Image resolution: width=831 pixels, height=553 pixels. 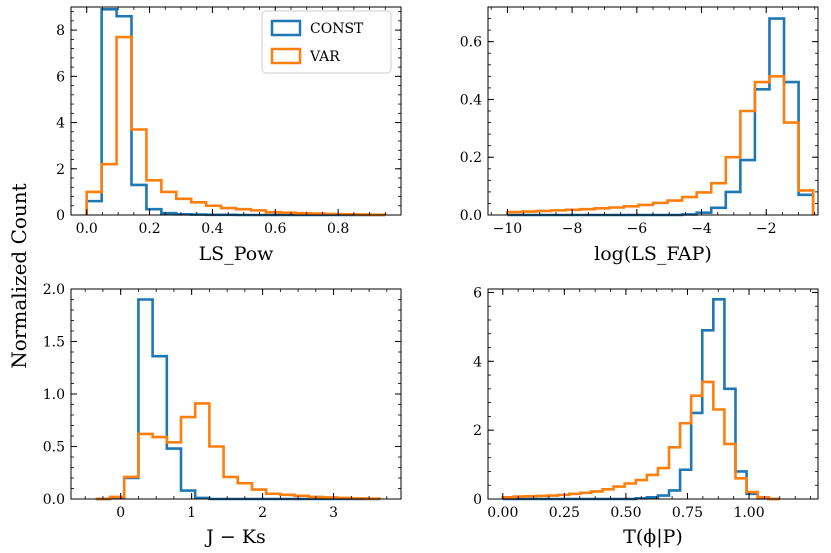 I want to click on x-tick-label: −8, so click(x=572, y=229).